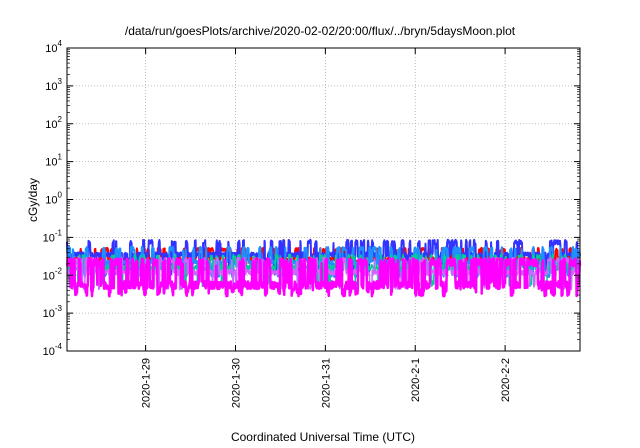 This screenshot has height=448, width=640. I want to click on x-tick-label: 2020-1-30, so click(237, 383).